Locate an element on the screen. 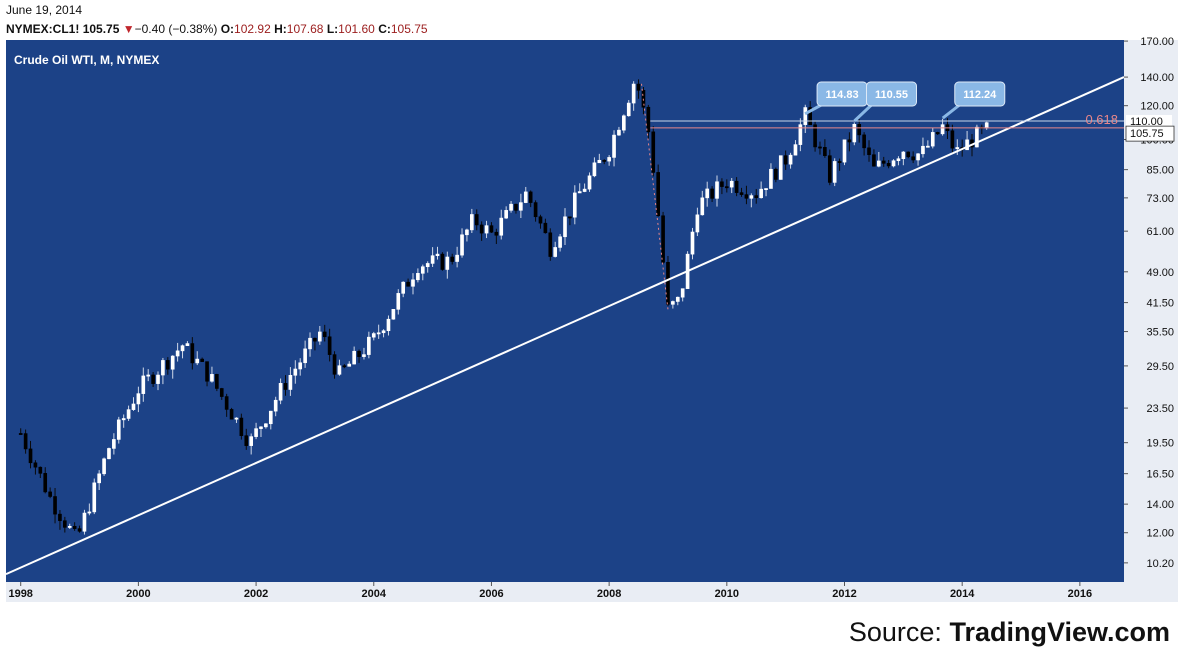 The width and height of the screenshot is (1184, 661). y-tick-label: 12.00 is located at coordinates (1160, 534).